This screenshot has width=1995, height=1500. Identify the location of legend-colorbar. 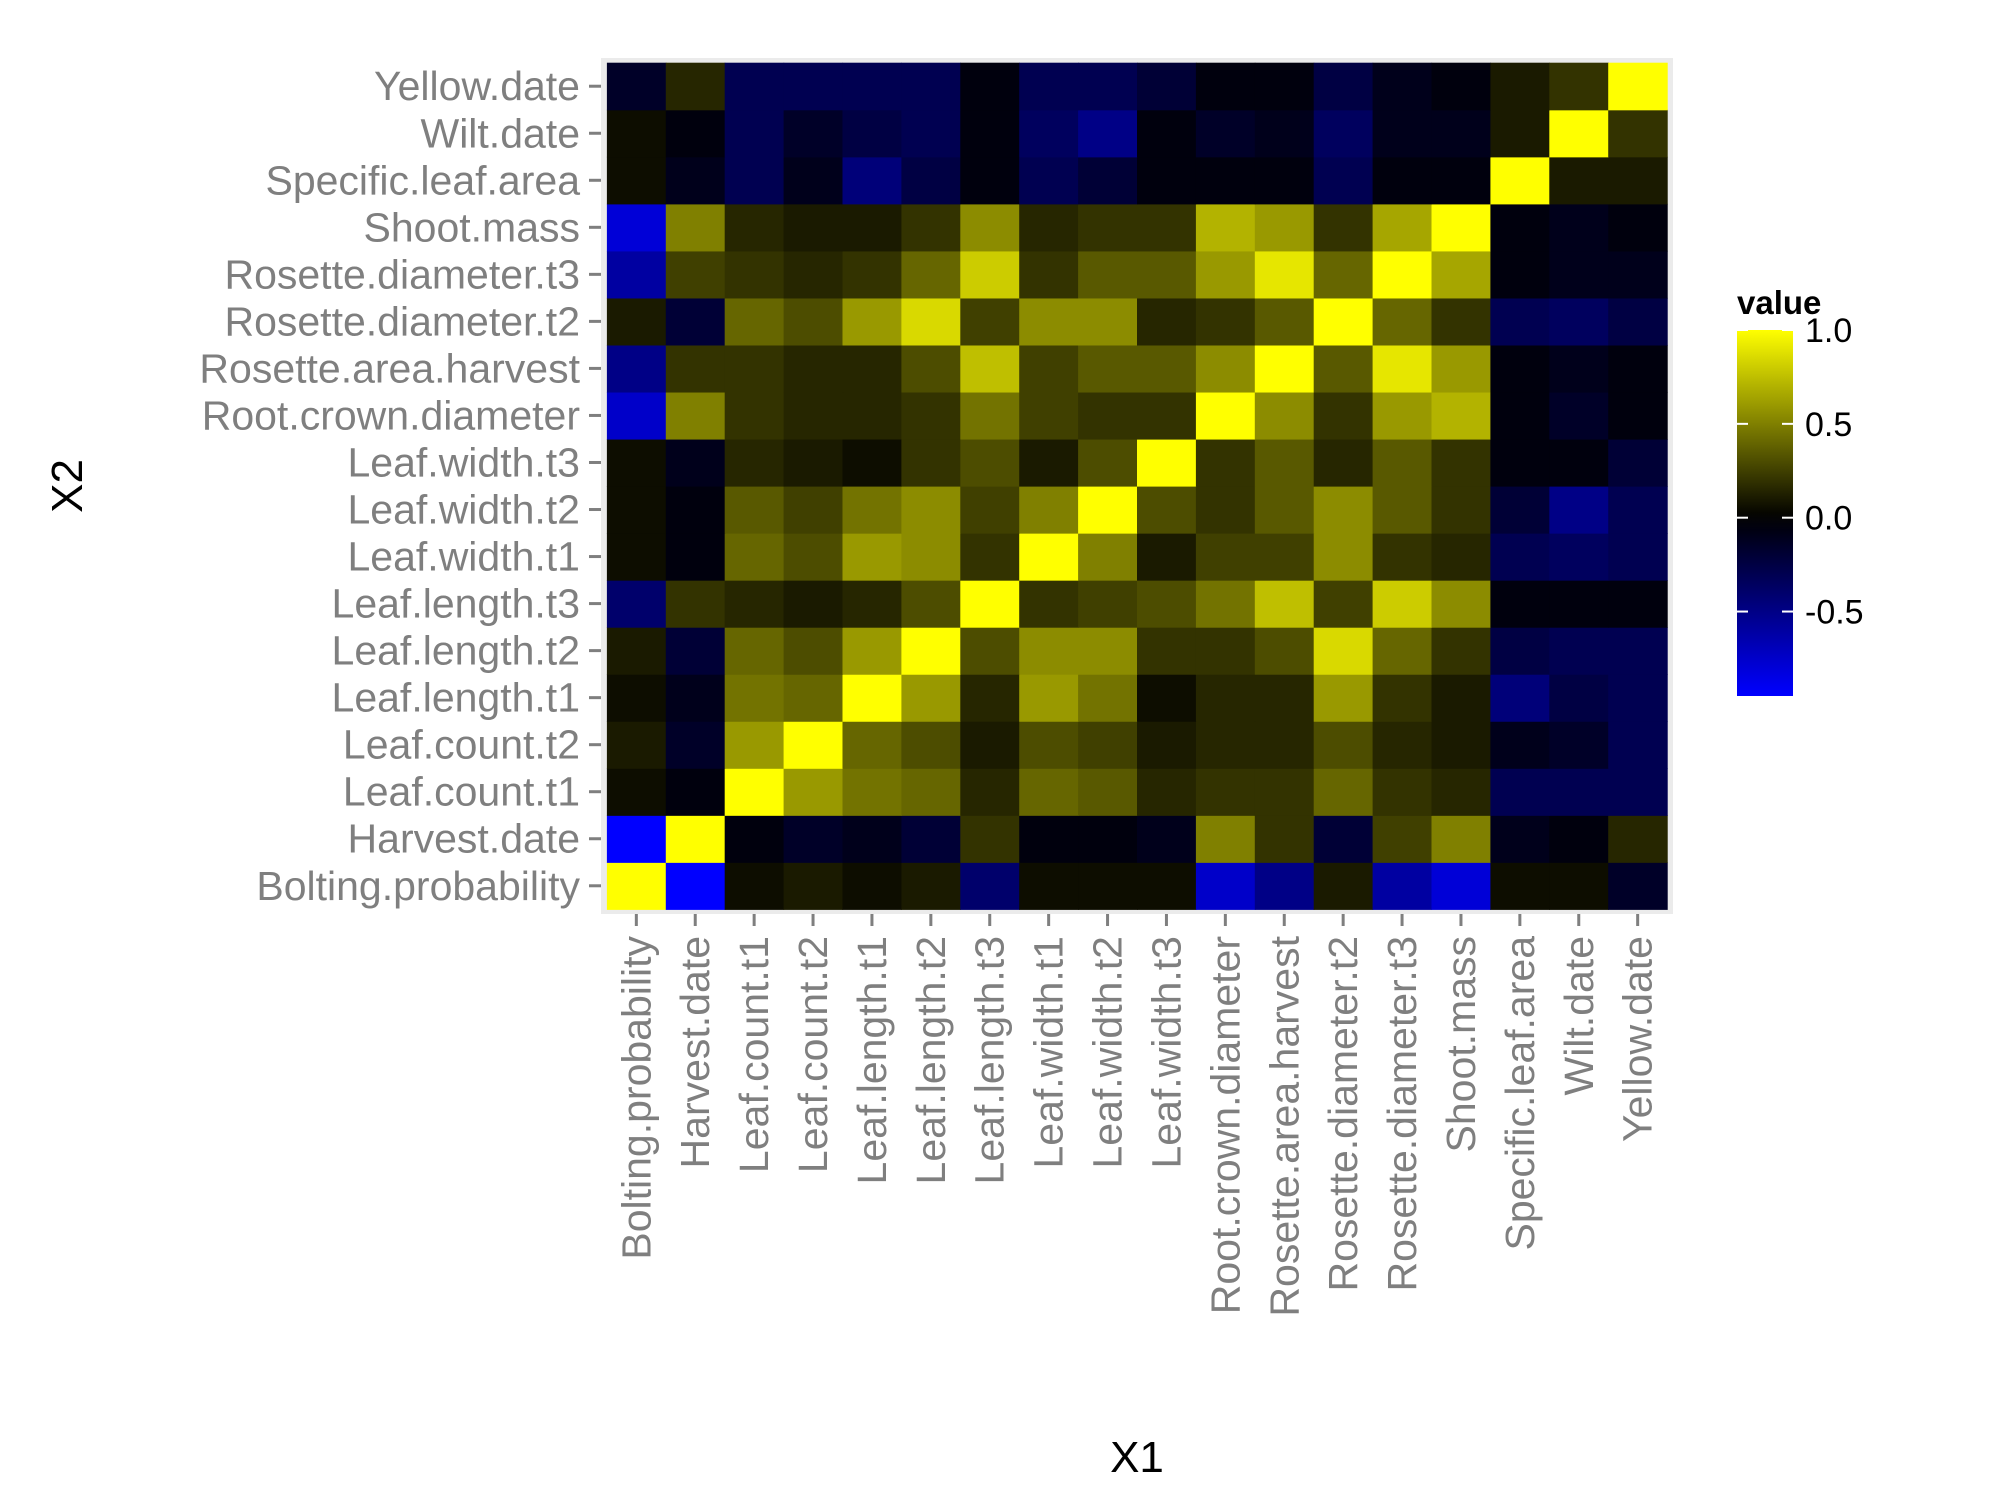
(1765, 513).